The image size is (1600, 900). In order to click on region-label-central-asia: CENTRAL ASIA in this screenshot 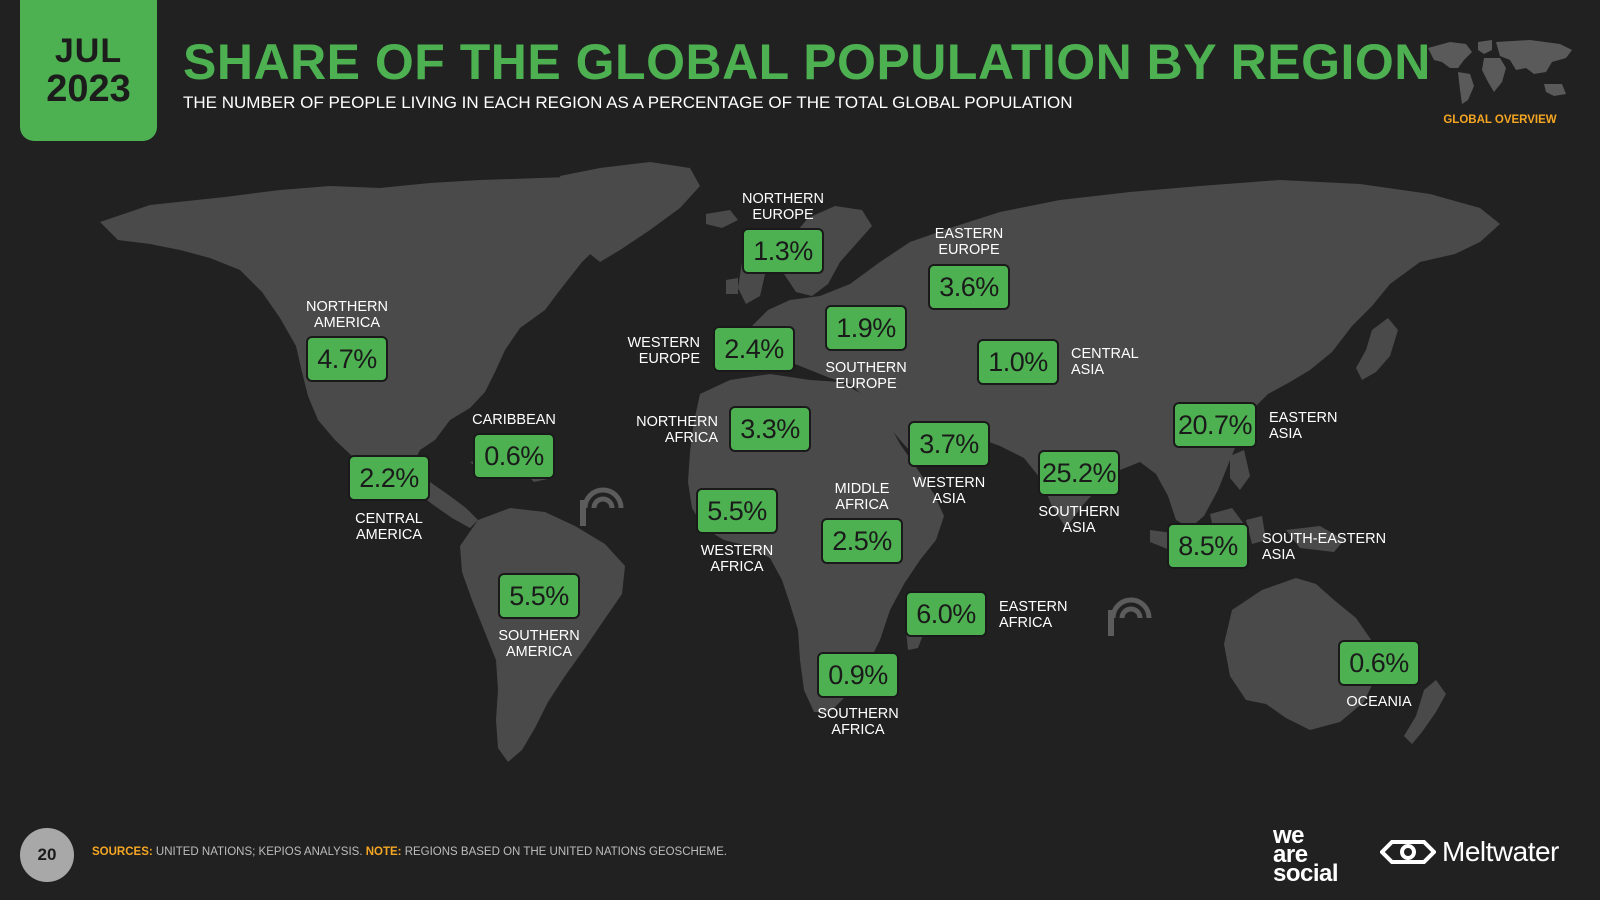, I will do `click(1105, 362)`.